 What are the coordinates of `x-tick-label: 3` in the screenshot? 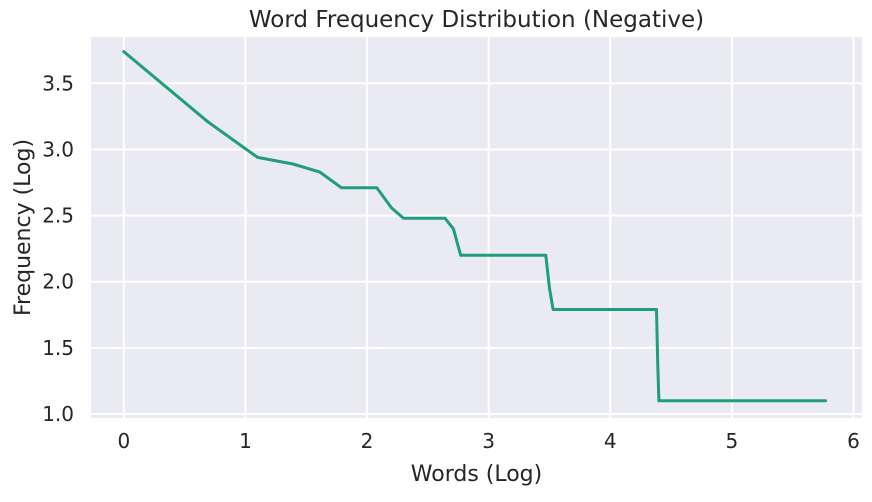 It's located at (488, 441).